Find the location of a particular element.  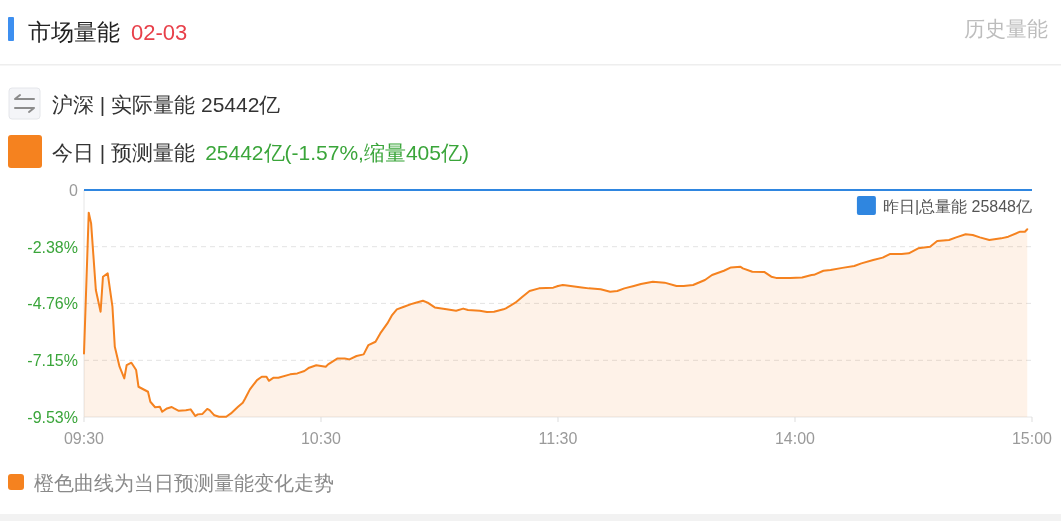

x-tick-label: 10:30 is located at coordinates (321, 438).